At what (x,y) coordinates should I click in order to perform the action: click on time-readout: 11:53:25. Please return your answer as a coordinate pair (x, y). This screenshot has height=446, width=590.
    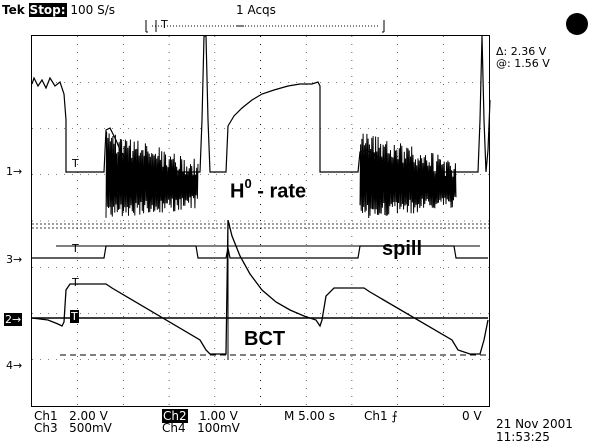
    Looking at the image, I should click on (523, 437).